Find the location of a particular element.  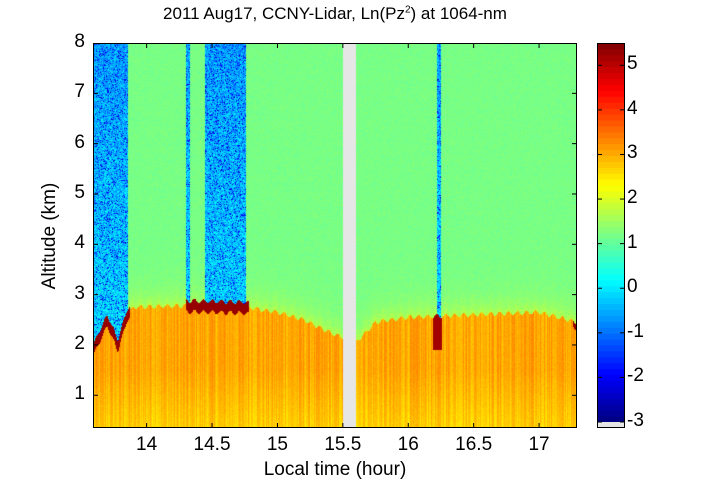

y-tick-label: 5 is located at coordinates (79, 192).